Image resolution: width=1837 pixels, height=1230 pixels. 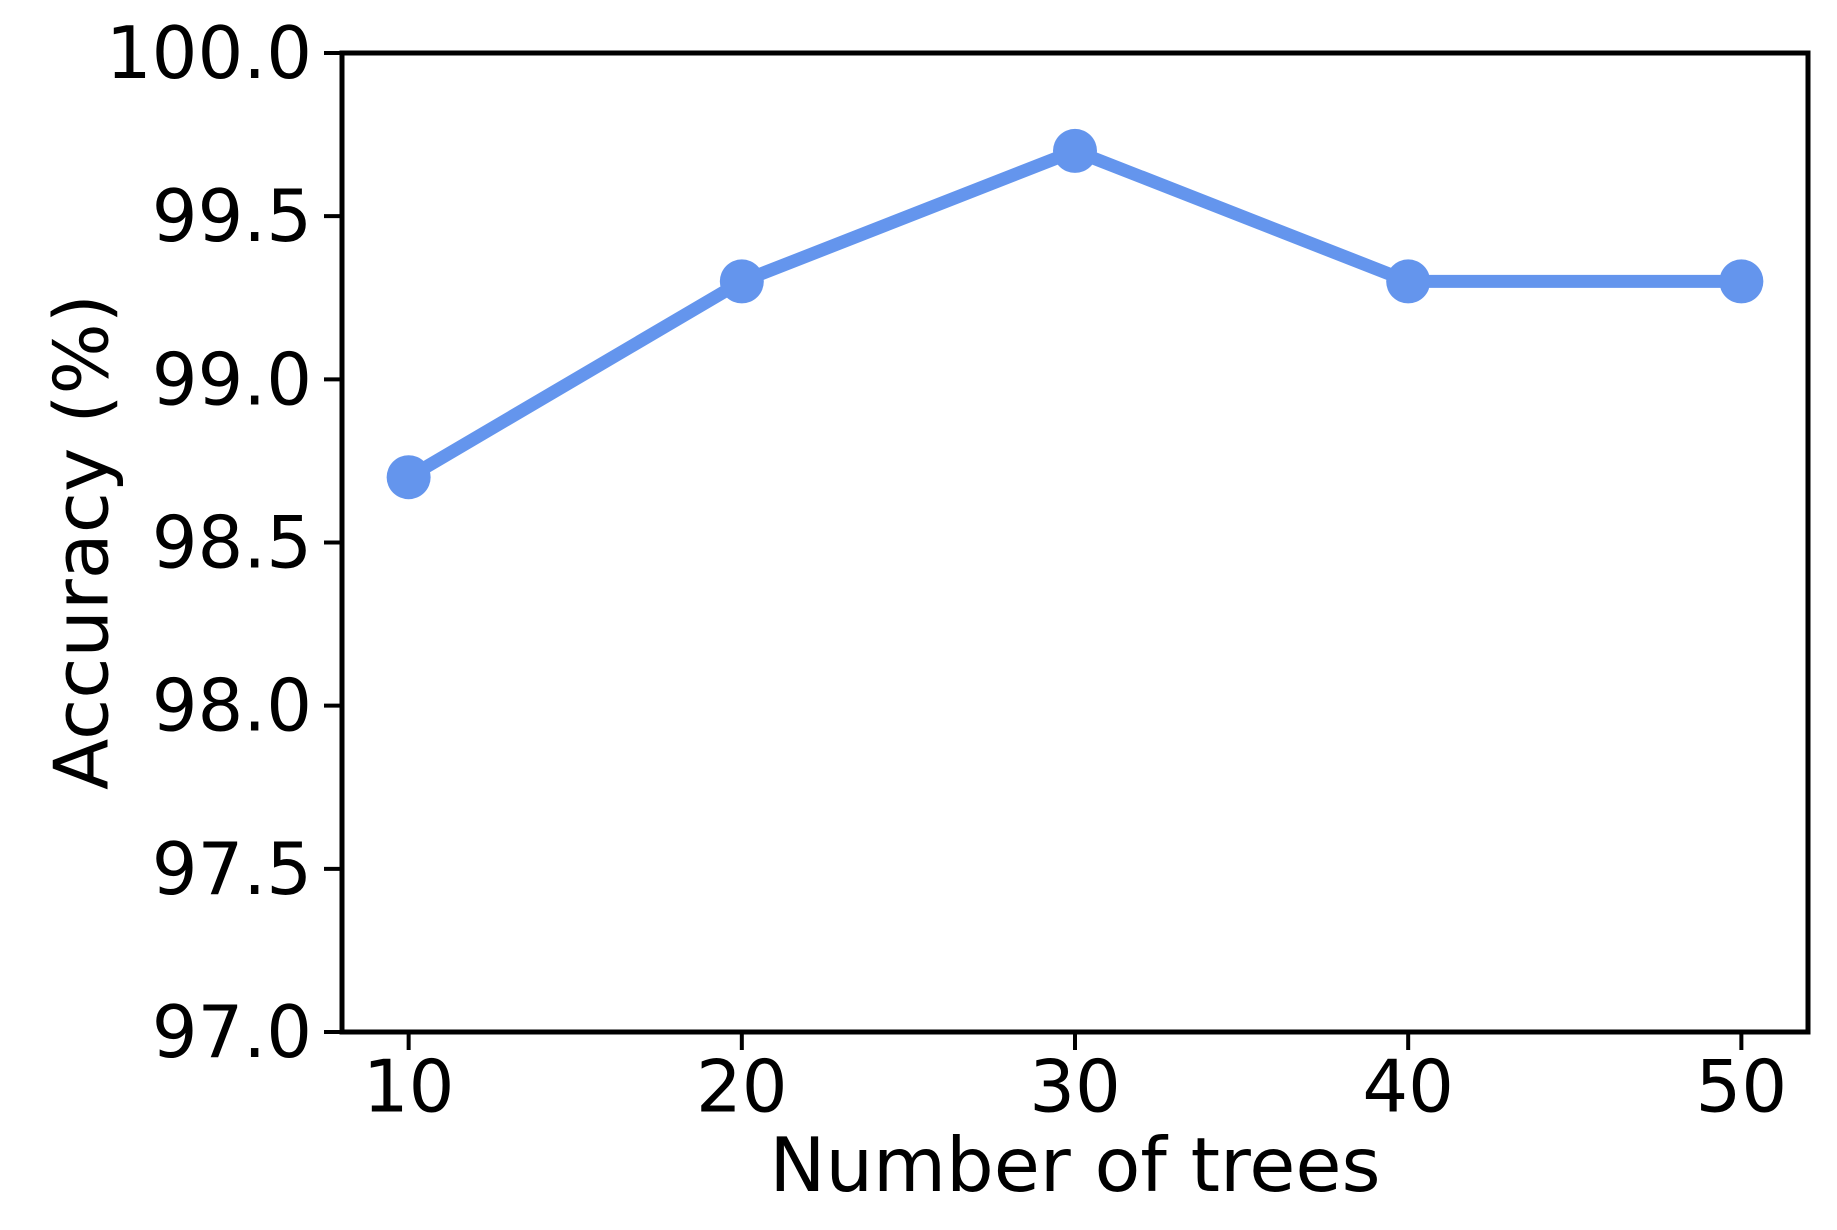 What do you see at coordinates (81, 542) in the screenshot?
I see `y-axis-label: Accuracy (%)` at bounding box center [81, 542].